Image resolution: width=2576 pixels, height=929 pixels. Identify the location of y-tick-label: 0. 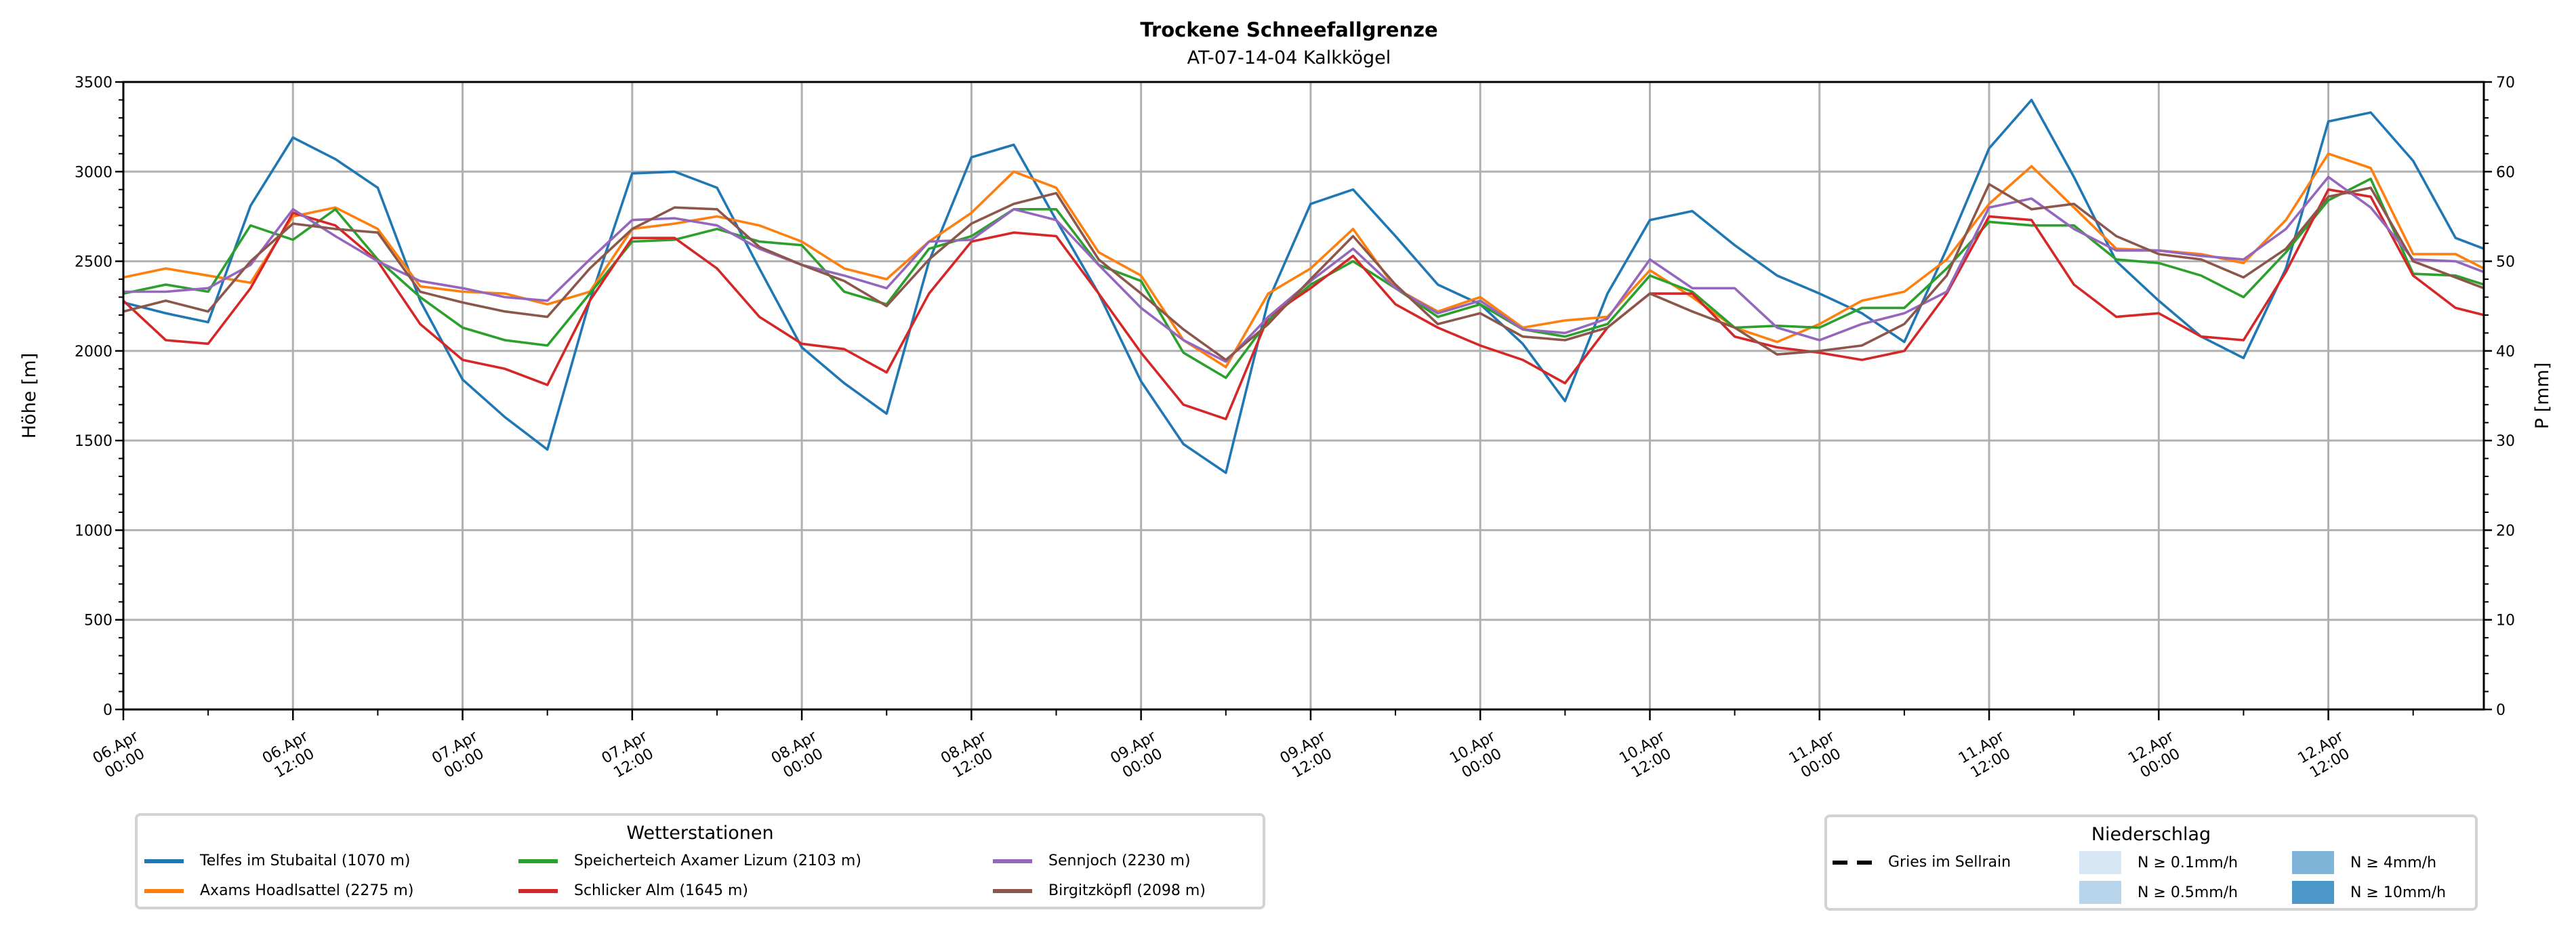
(108, 710).